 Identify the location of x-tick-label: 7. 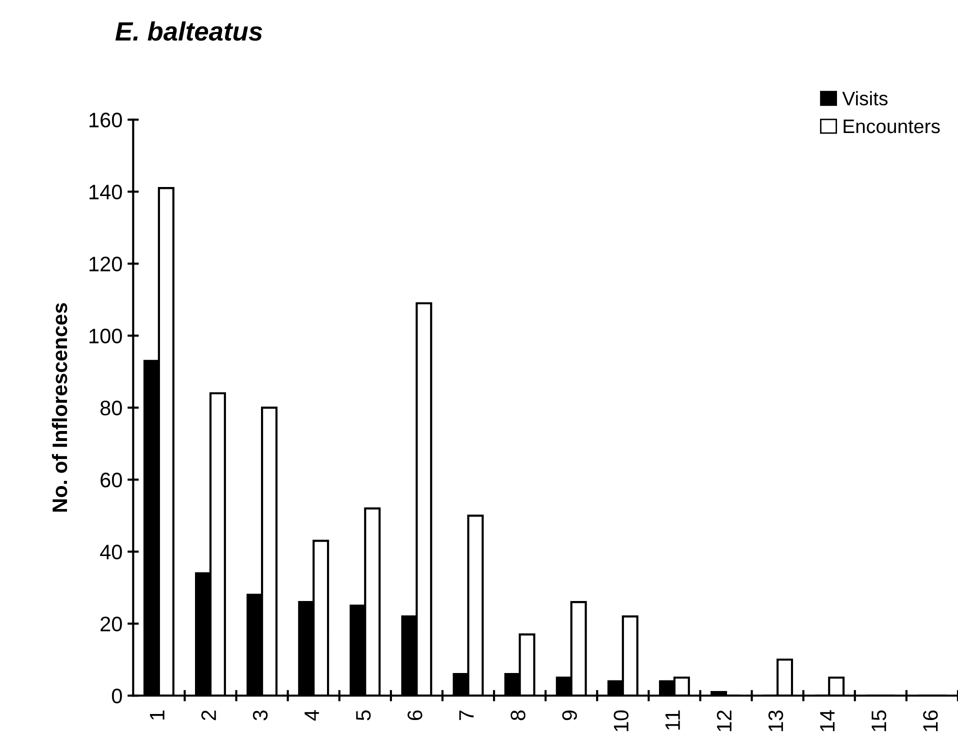
(466, 715).